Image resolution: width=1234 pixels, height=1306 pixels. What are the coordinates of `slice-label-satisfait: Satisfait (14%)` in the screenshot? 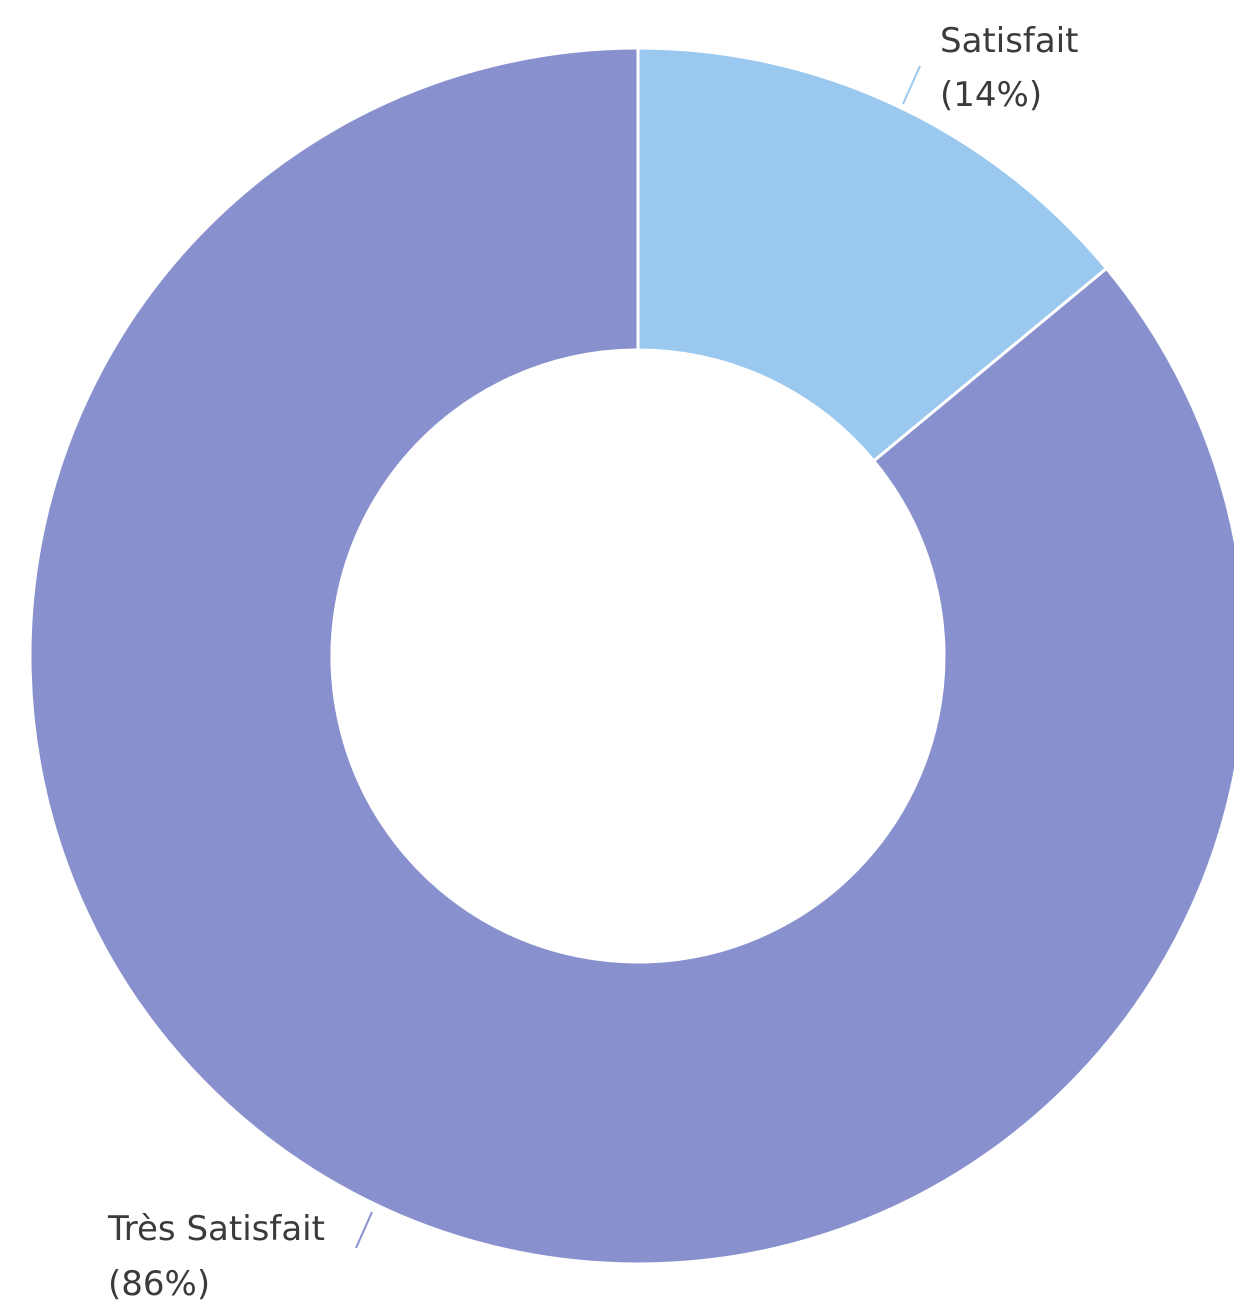 It's located at (1009, 68).